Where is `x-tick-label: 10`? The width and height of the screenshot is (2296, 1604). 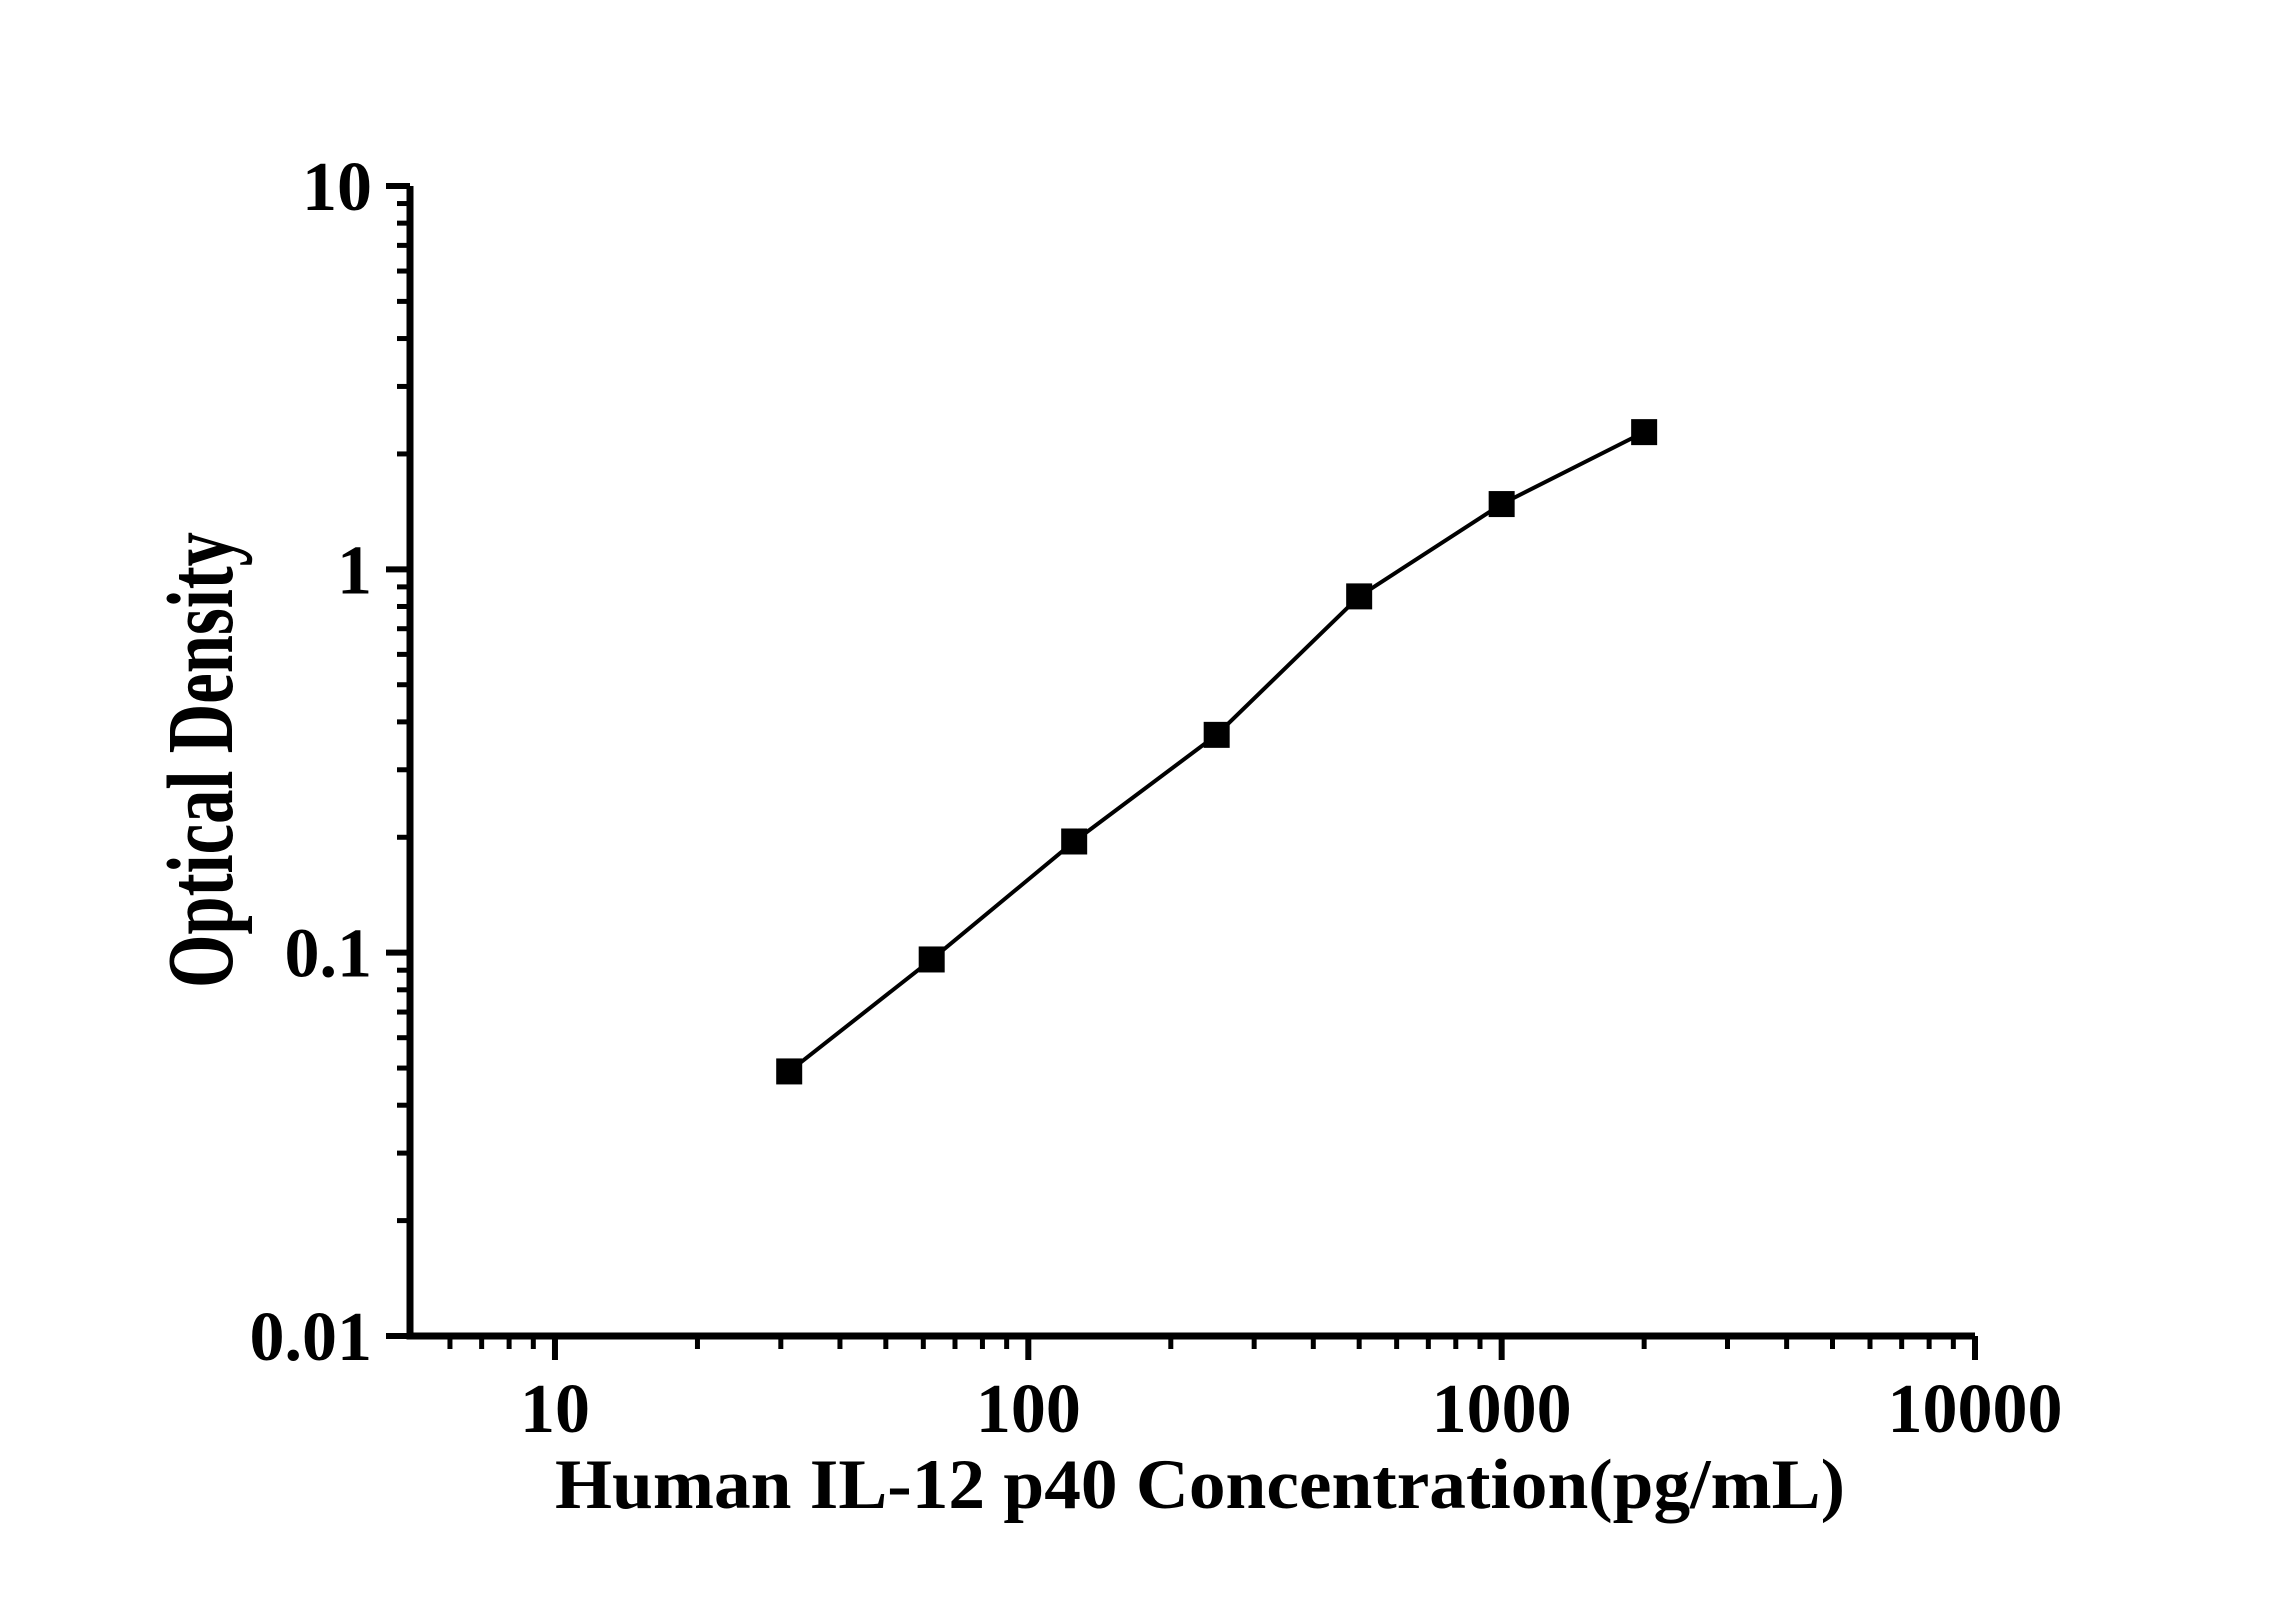 x-tick-label: 10 is located at coordinates (555, 1409).